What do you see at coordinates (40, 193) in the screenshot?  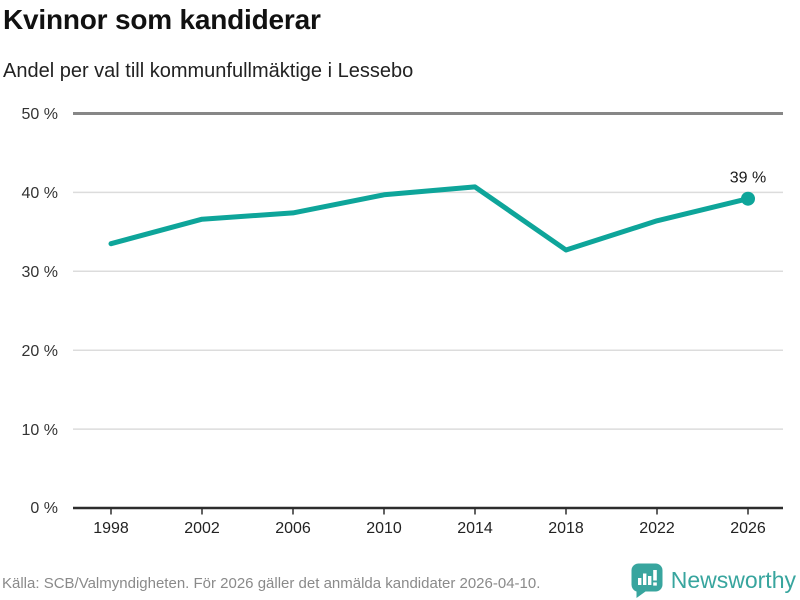 I see `y-axis-label: 40 %` at bounding box center [40, 193].